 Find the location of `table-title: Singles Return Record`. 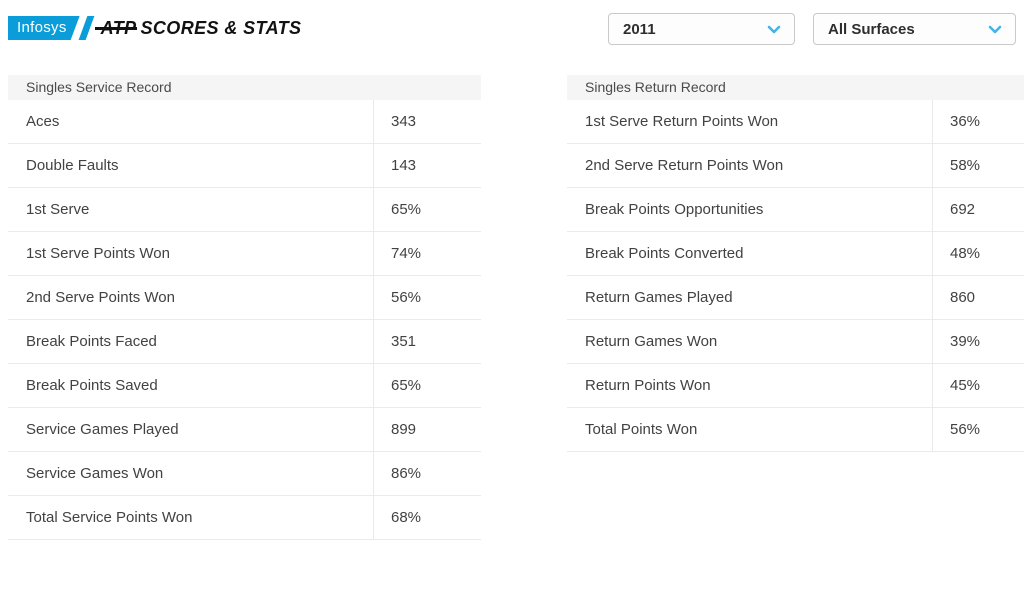

table-title: Singles Return Record is located at coordinates (795, 87).